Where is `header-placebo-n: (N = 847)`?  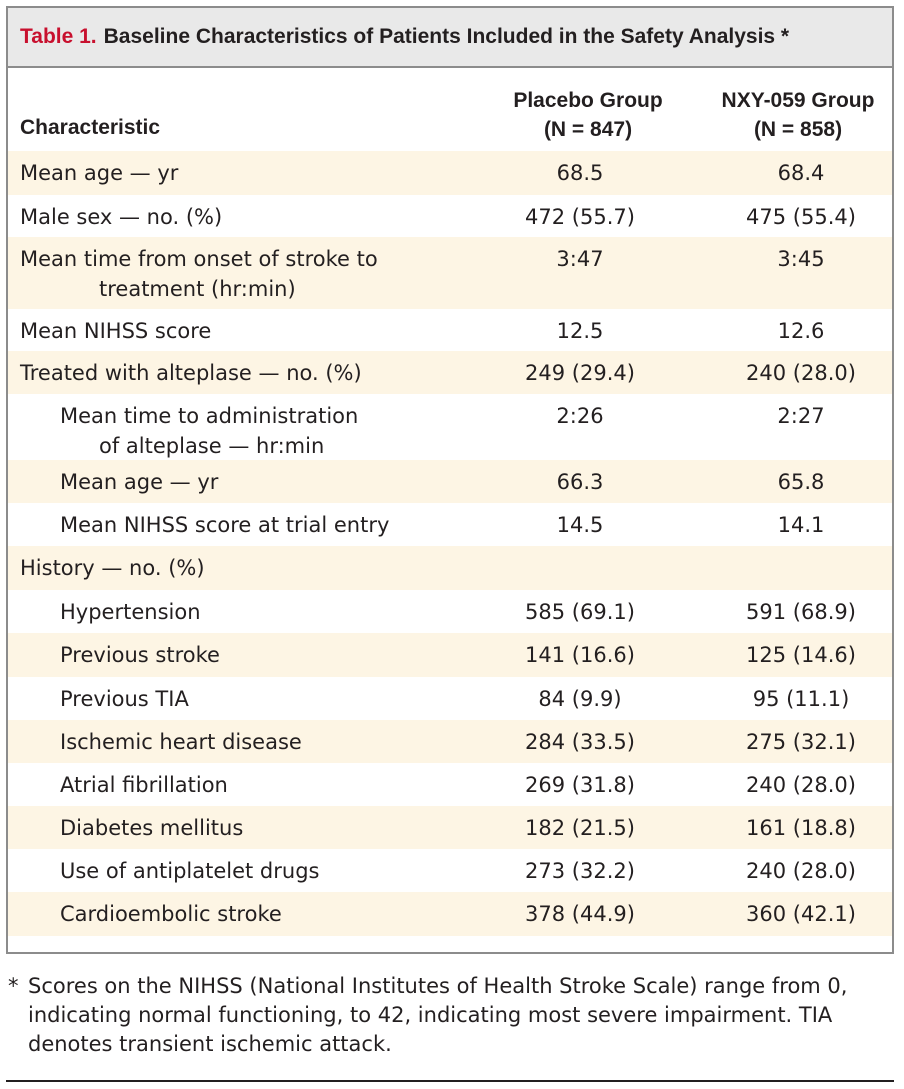
header-placebo-n: (N = 847) is located at coordinates (588, 129).